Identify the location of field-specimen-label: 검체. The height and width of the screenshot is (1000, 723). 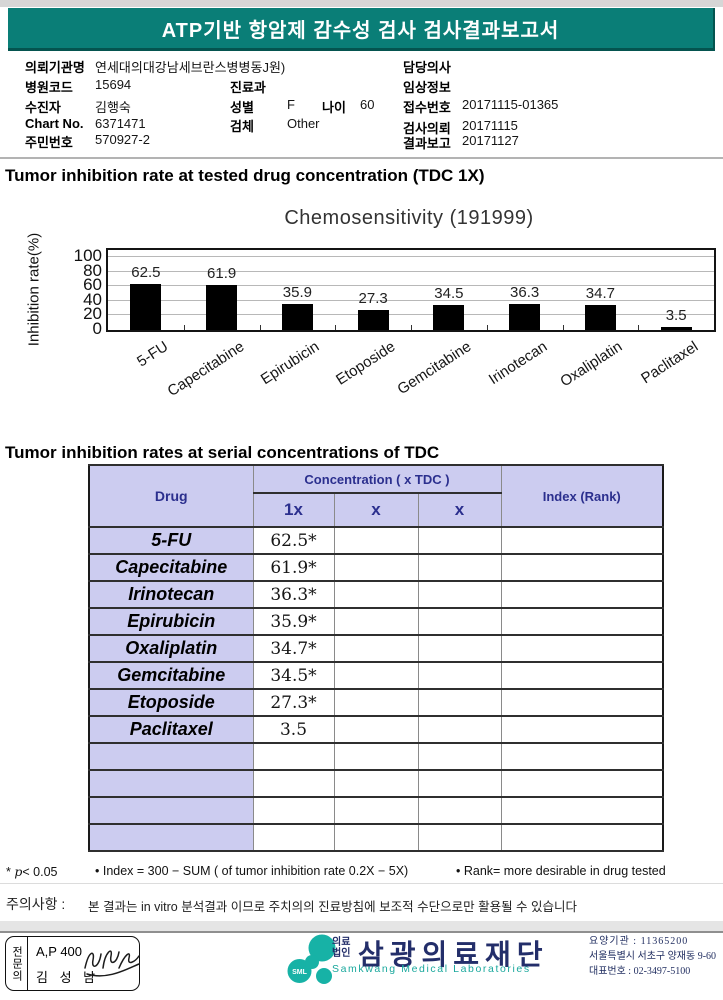
(242, 126).